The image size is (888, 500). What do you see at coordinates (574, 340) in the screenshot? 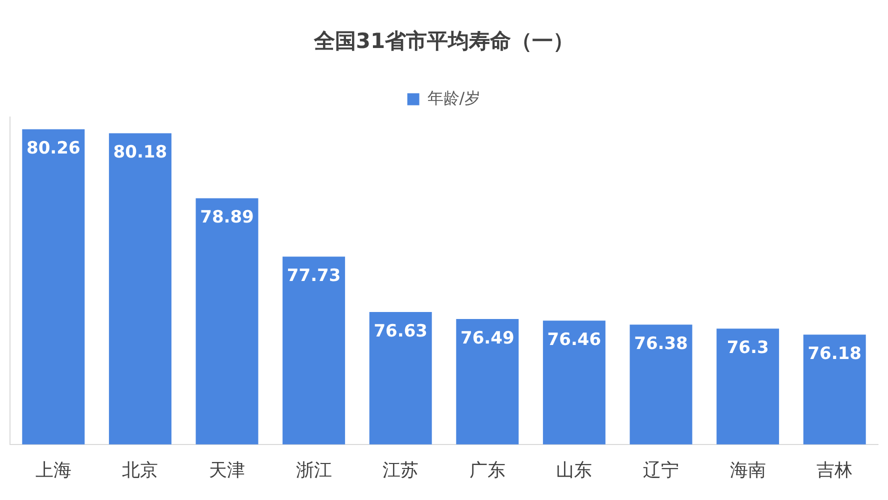
I see `data-label: 76.46` at bounding box center [574, 340].